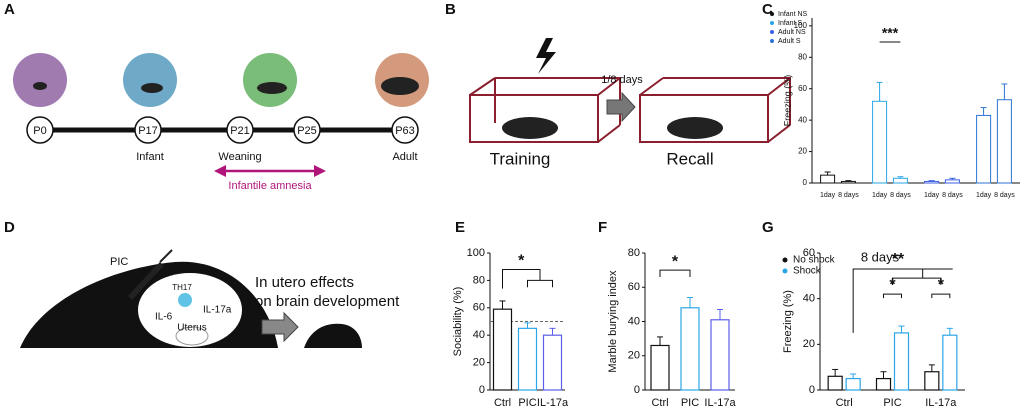  Describe the element at coordinates (450, 9) in the screenshot. I see `panel-label: B` at that location.